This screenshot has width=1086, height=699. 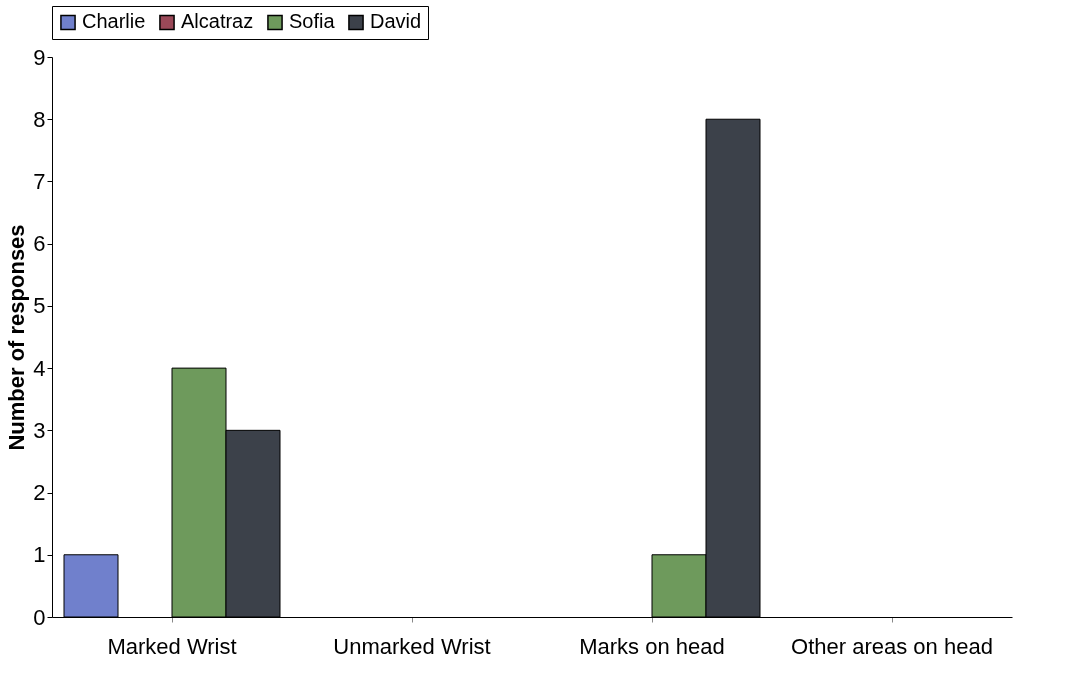 What do you see at coordinates (114, 21) in the screenshot?
I see `legend-label: Charlie` at bounding box center [114, 21].